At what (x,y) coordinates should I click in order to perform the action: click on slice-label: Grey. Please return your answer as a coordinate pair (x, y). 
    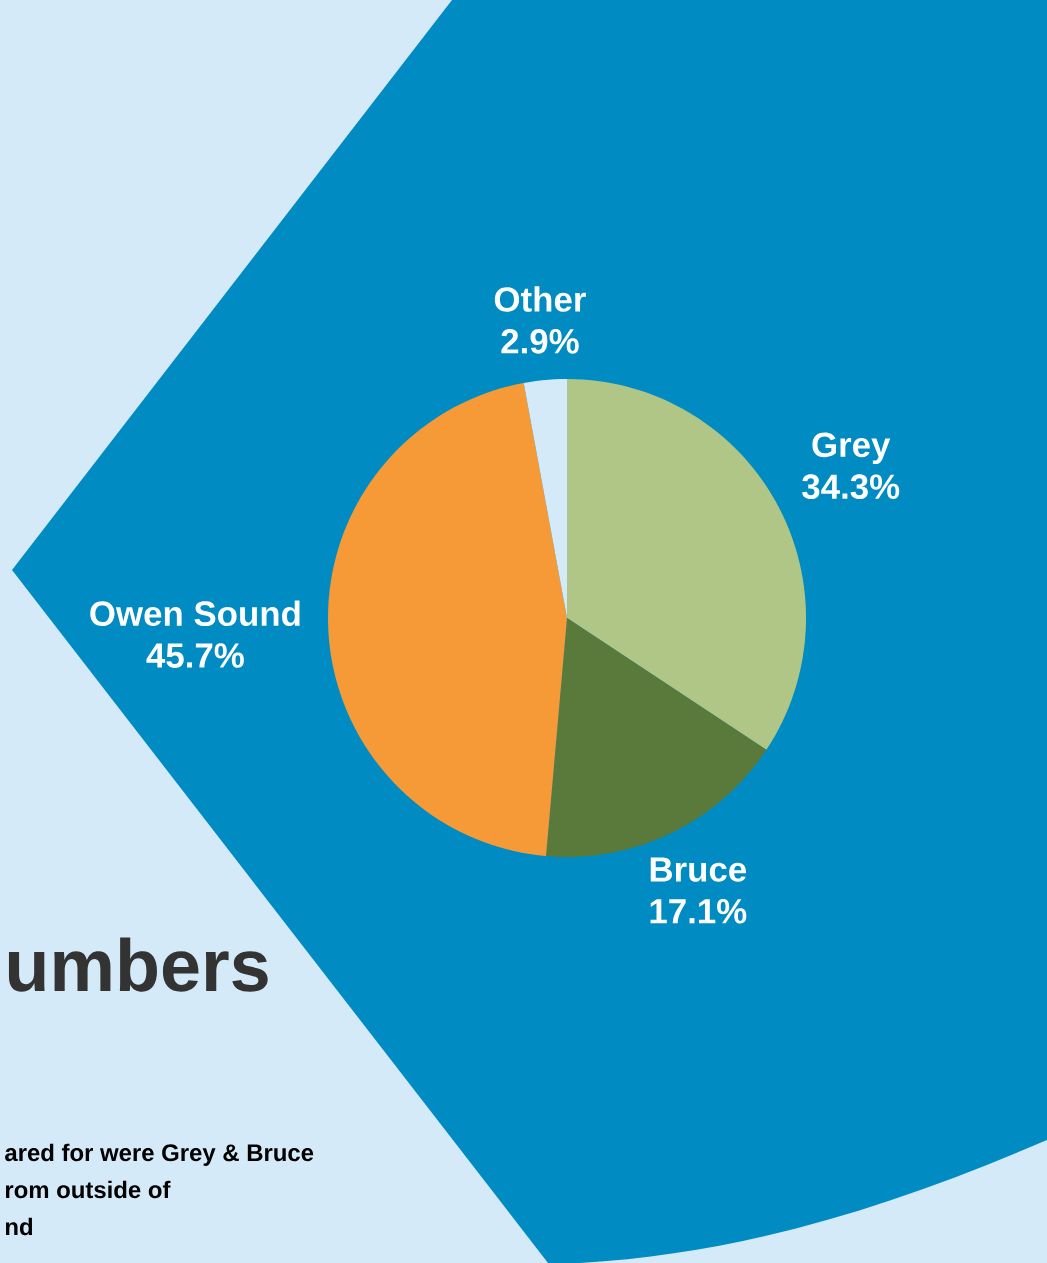
    Looking at the image, I should click on (851, 448).